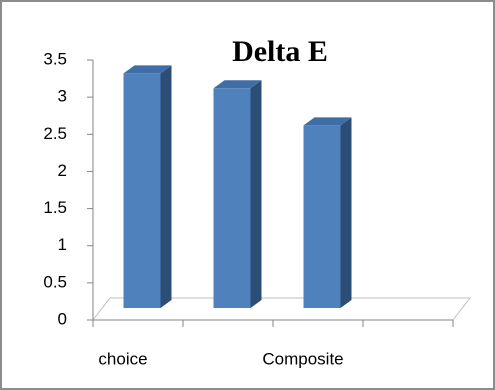  I want to click on y-tick-label: 0.5, so click(55, 281).